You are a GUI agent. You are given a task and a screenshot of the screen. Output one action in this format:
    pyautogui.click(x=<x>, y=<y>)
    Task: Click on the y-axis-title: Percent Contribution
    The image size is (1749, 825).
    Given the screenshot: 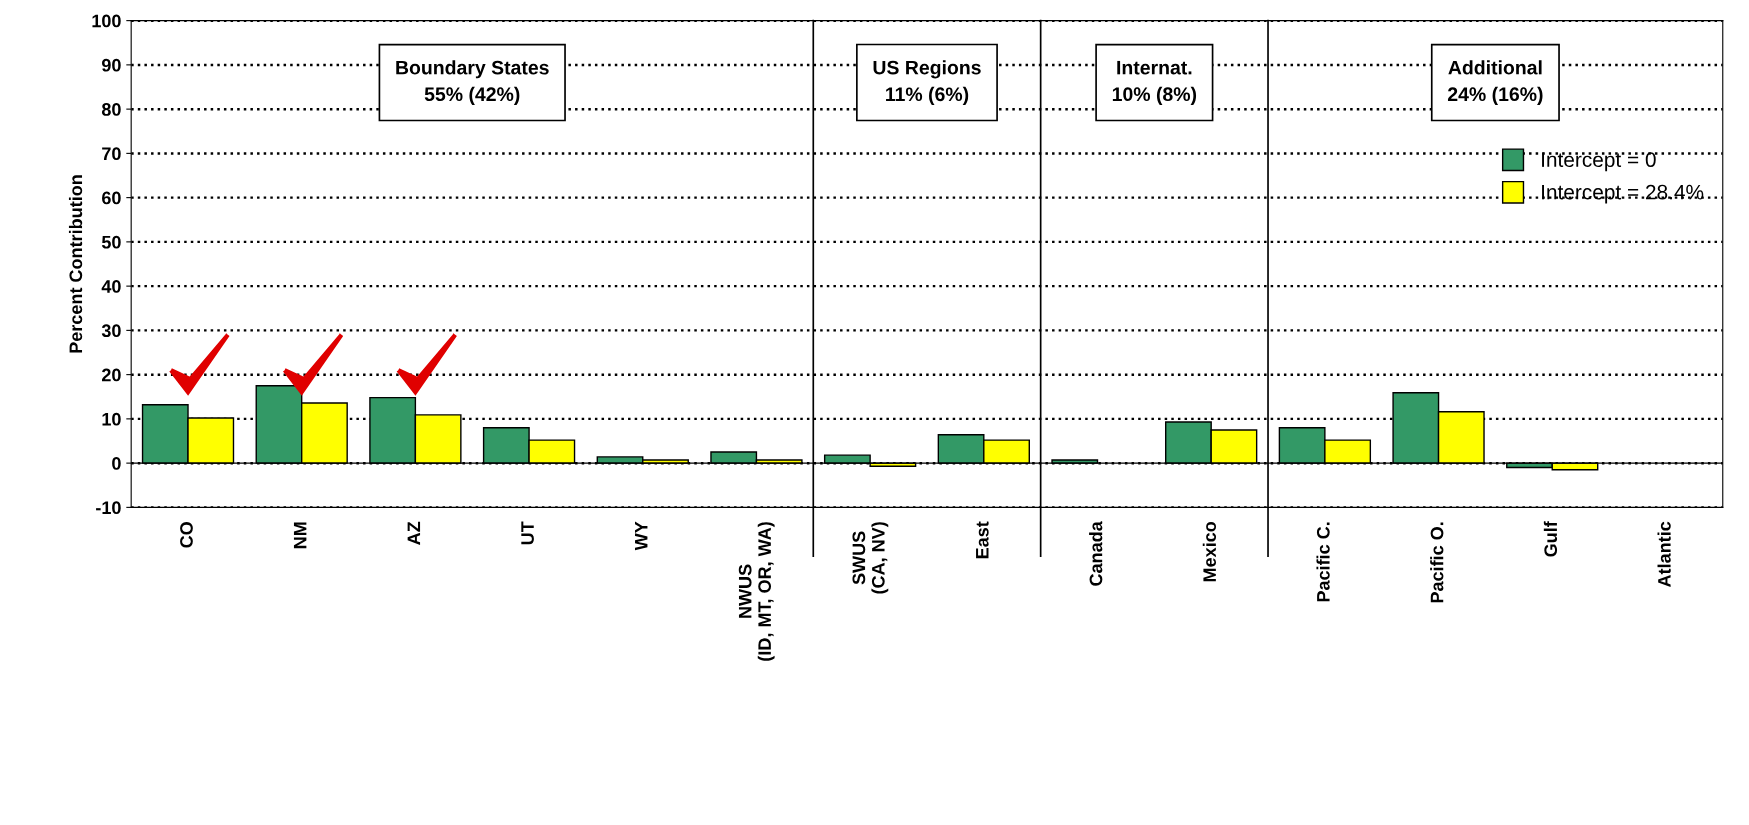 What is the action you would take?
    pyautogui.click(x=75, y=264)
    